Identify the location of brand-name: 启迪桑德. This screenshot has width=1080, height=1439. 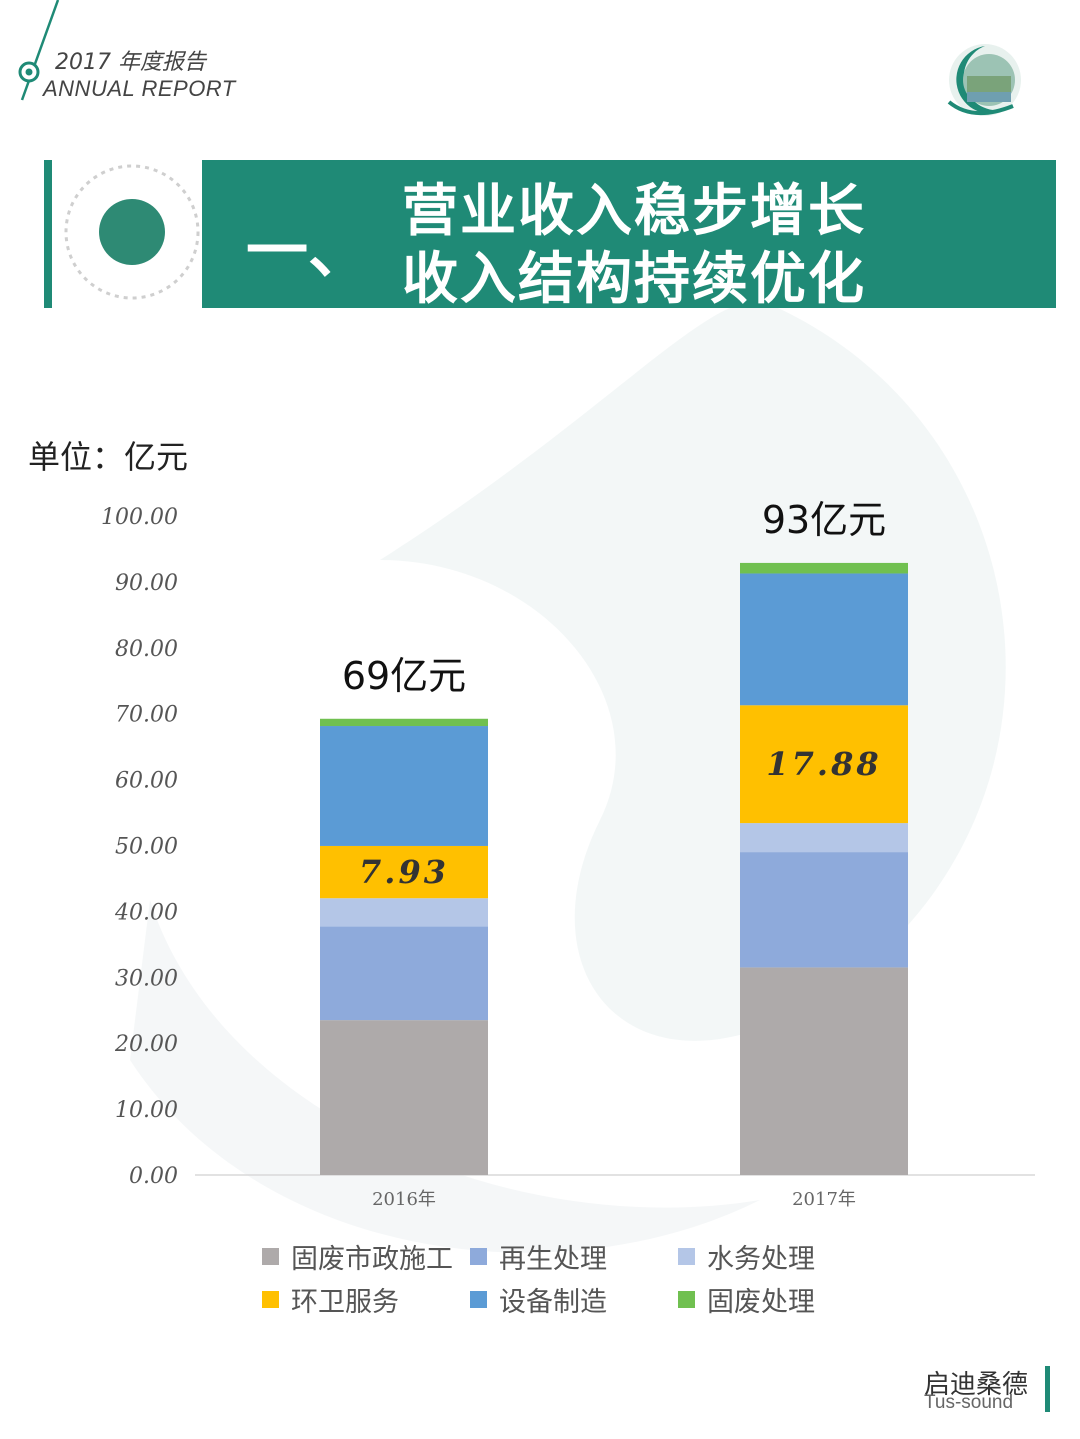
(976, 1385).